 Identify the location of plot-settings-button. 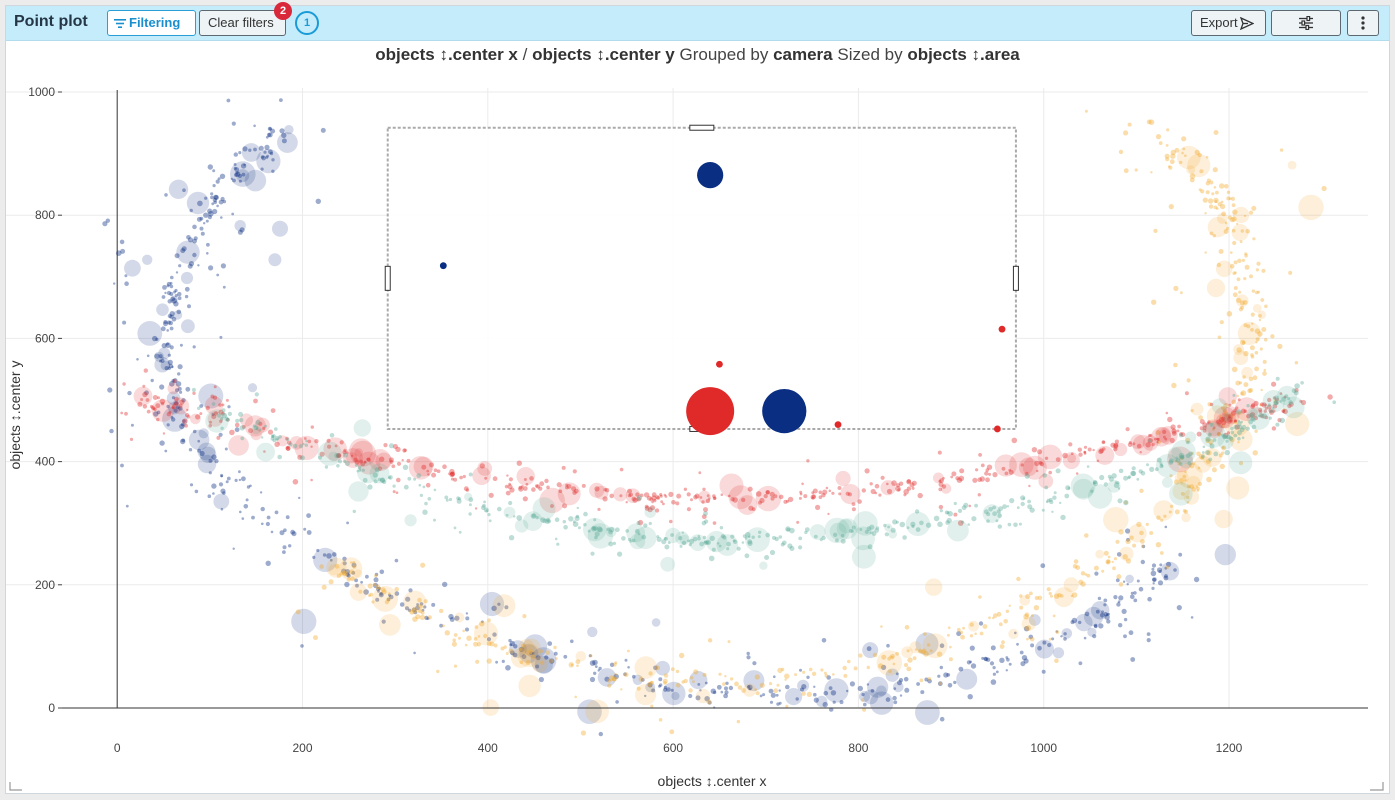
(1306, 23).